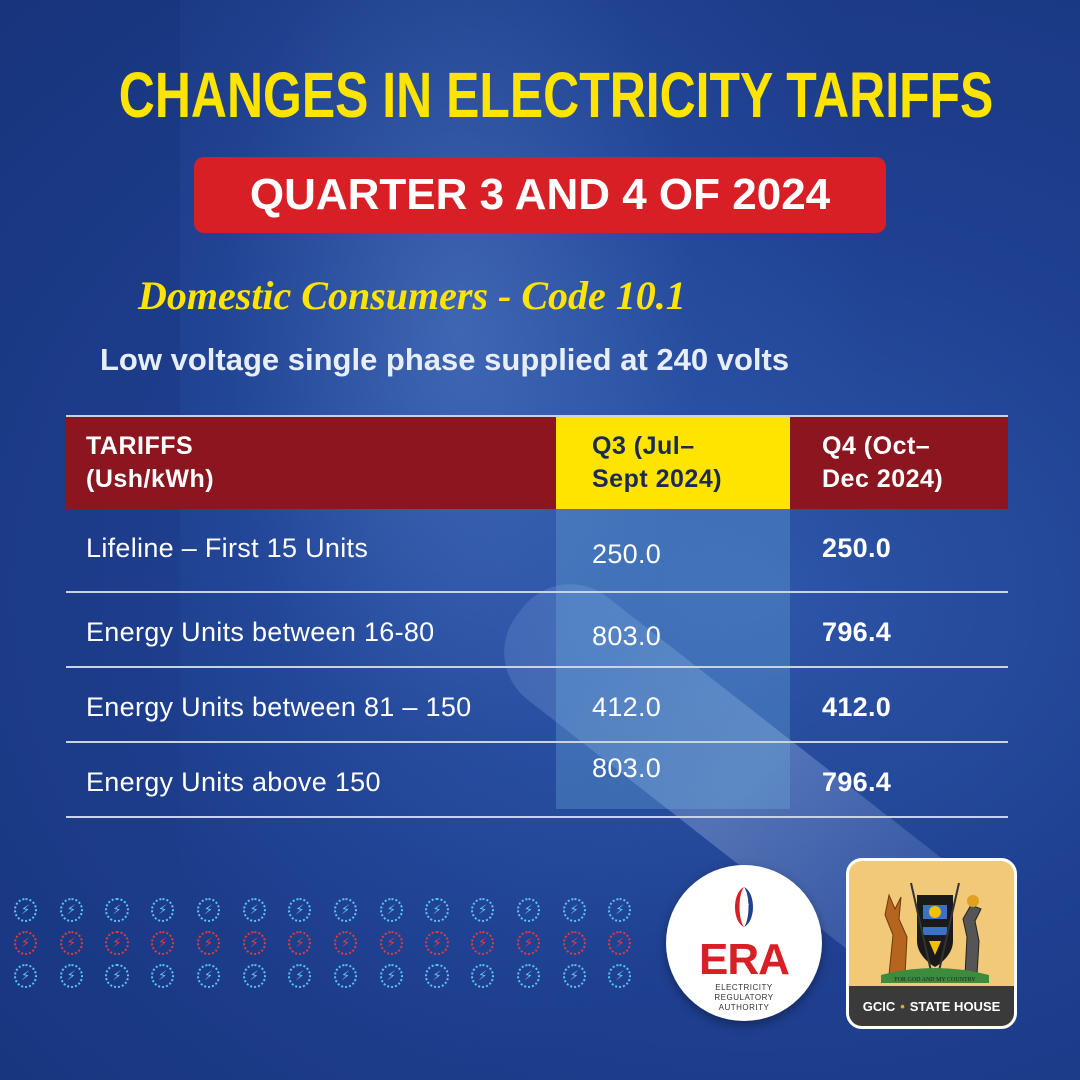  I want to click on header-q3: Q3 (Jul– Sept 2024), so click(673, 463).